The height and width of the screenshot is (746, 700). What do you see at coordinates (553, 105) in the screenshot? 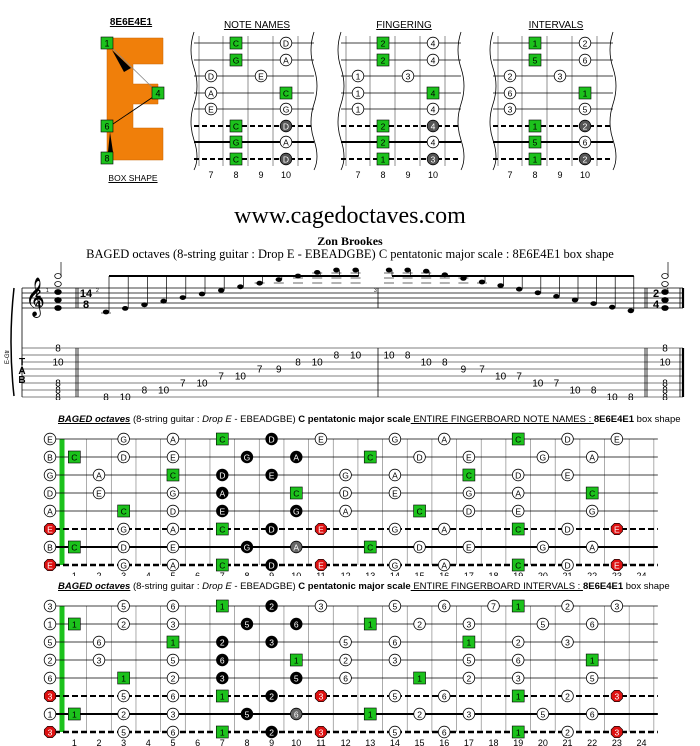
I see `small-diagram-2: 1 2 5 6 2 3 6 1 3 5 1 2 5 6 1 2 7 8 9 10` at bounding box center [553, 105].